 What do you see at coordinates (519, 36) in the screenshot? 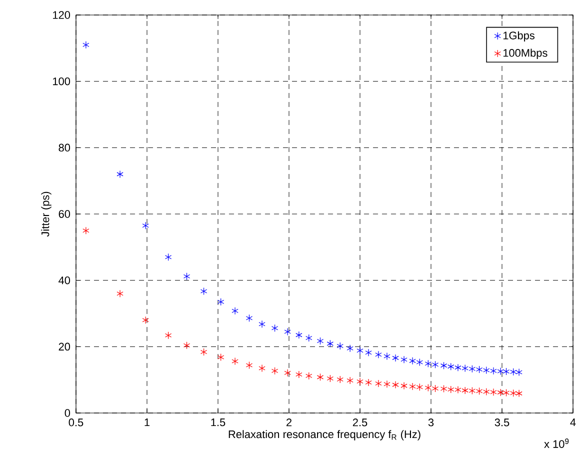
I see `legend-label: 1Gbps` at bounding box center [519, 36].